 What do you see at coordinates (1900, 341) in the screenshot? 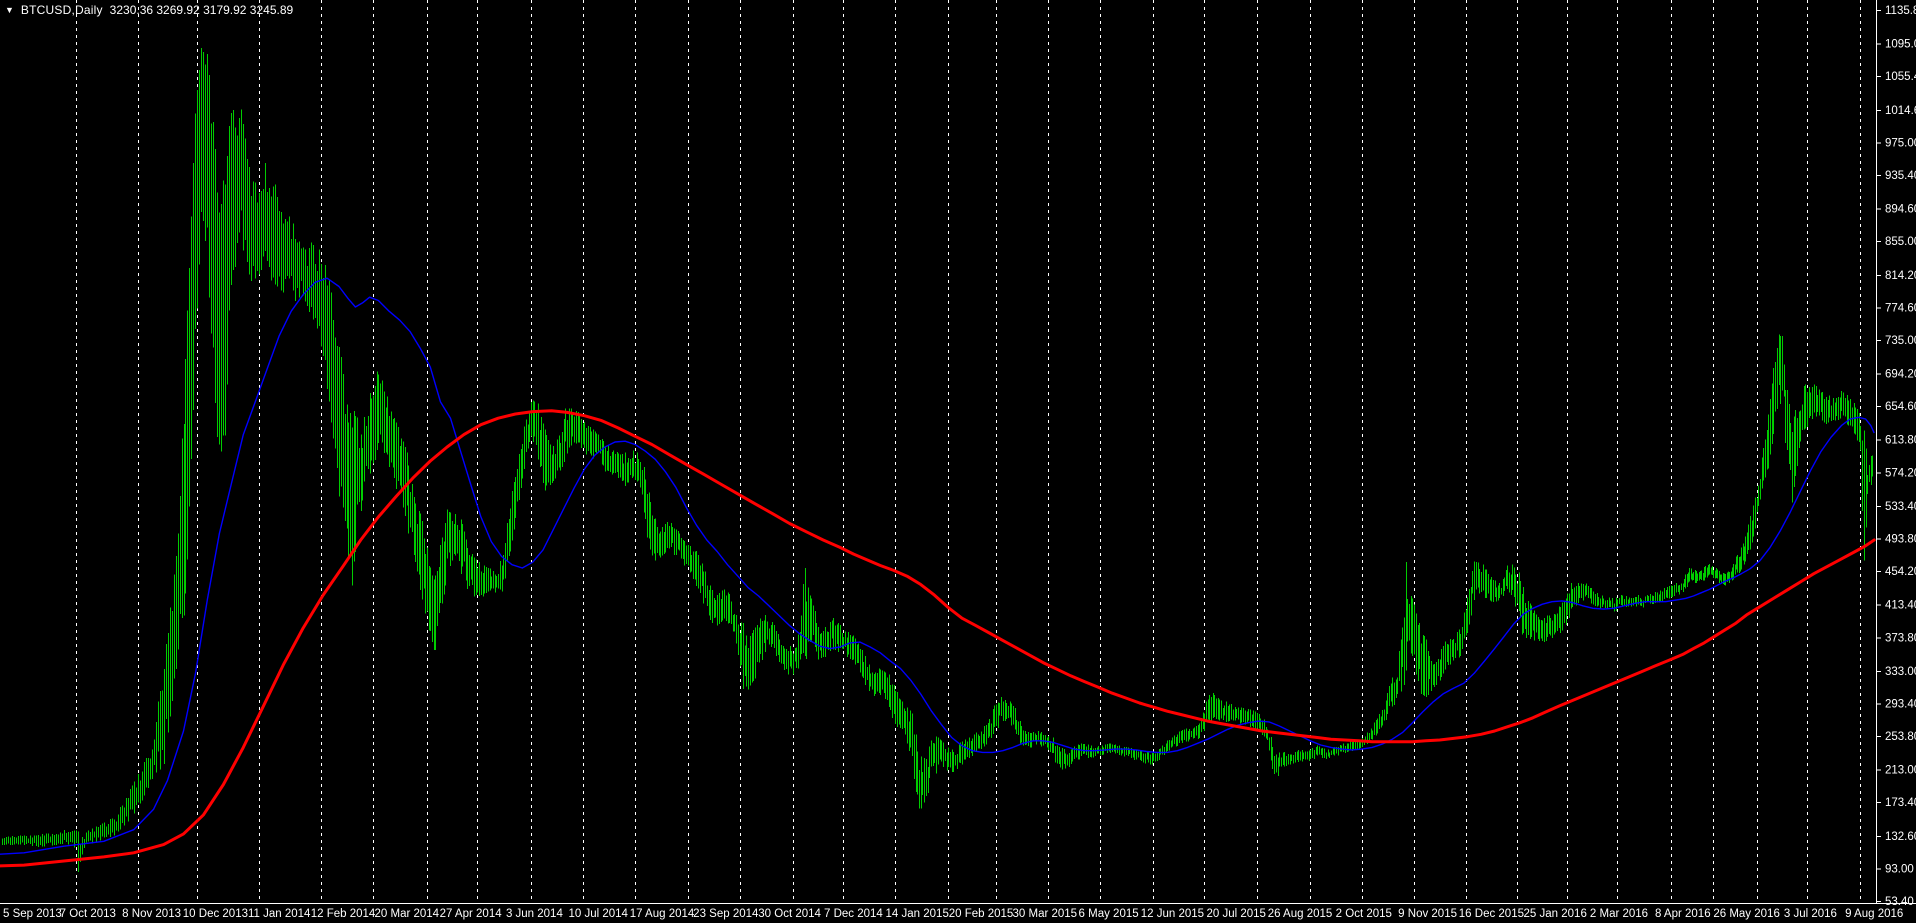
I see `price-tick-label: 735.00` at bounding box center [1900, 341].